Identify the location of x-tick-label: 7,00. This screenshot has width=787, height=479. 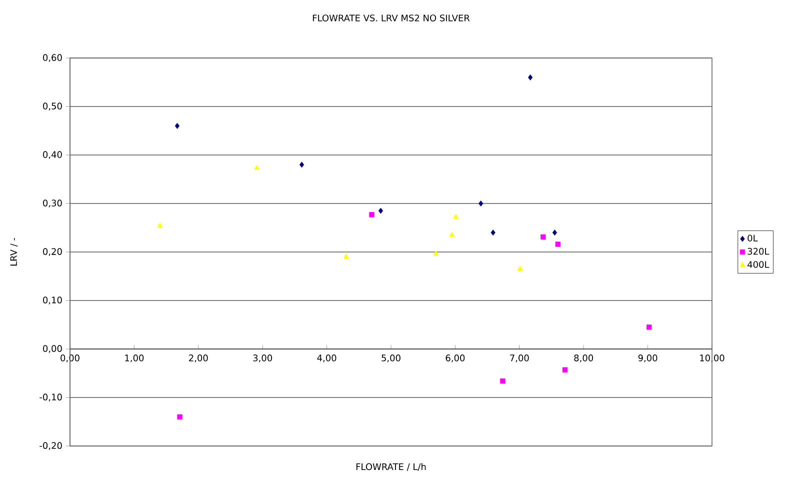
(519, 358).